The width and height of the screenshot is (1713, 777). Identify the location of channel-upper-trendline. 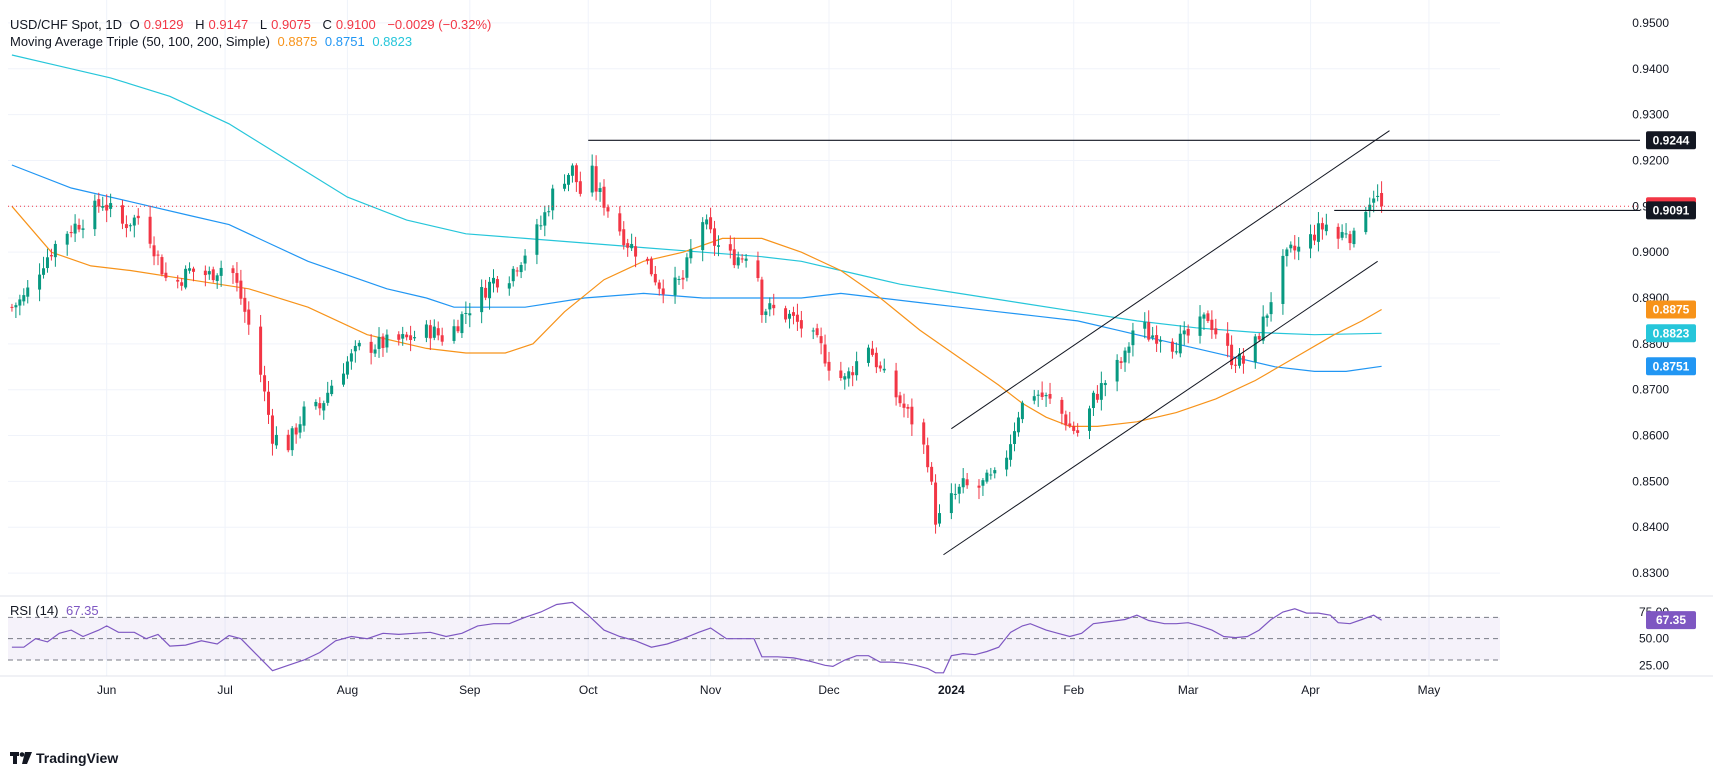
(1170, 280).